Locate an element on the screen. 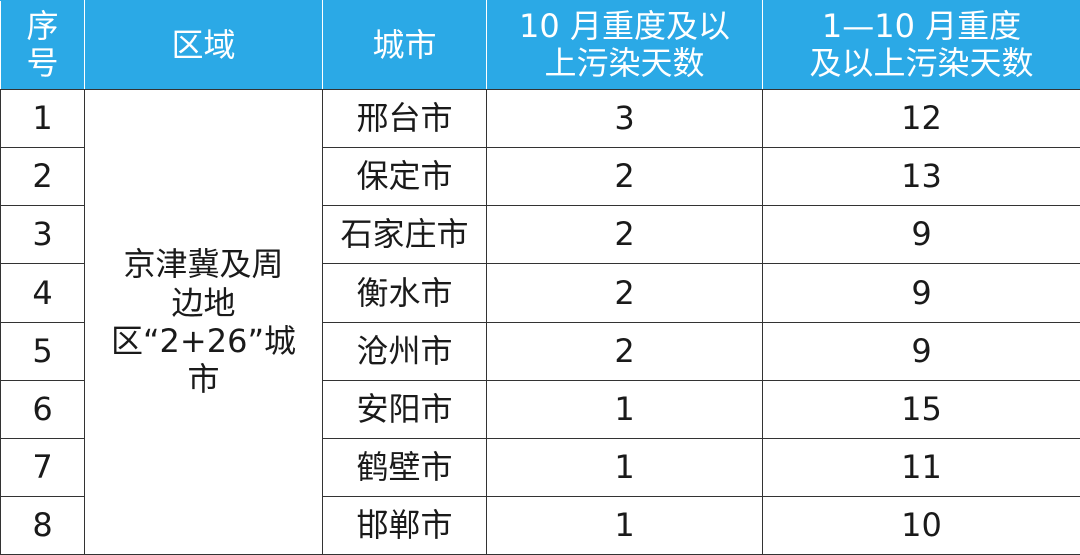  header-text: 序号 is located at coordinates (42, 44).